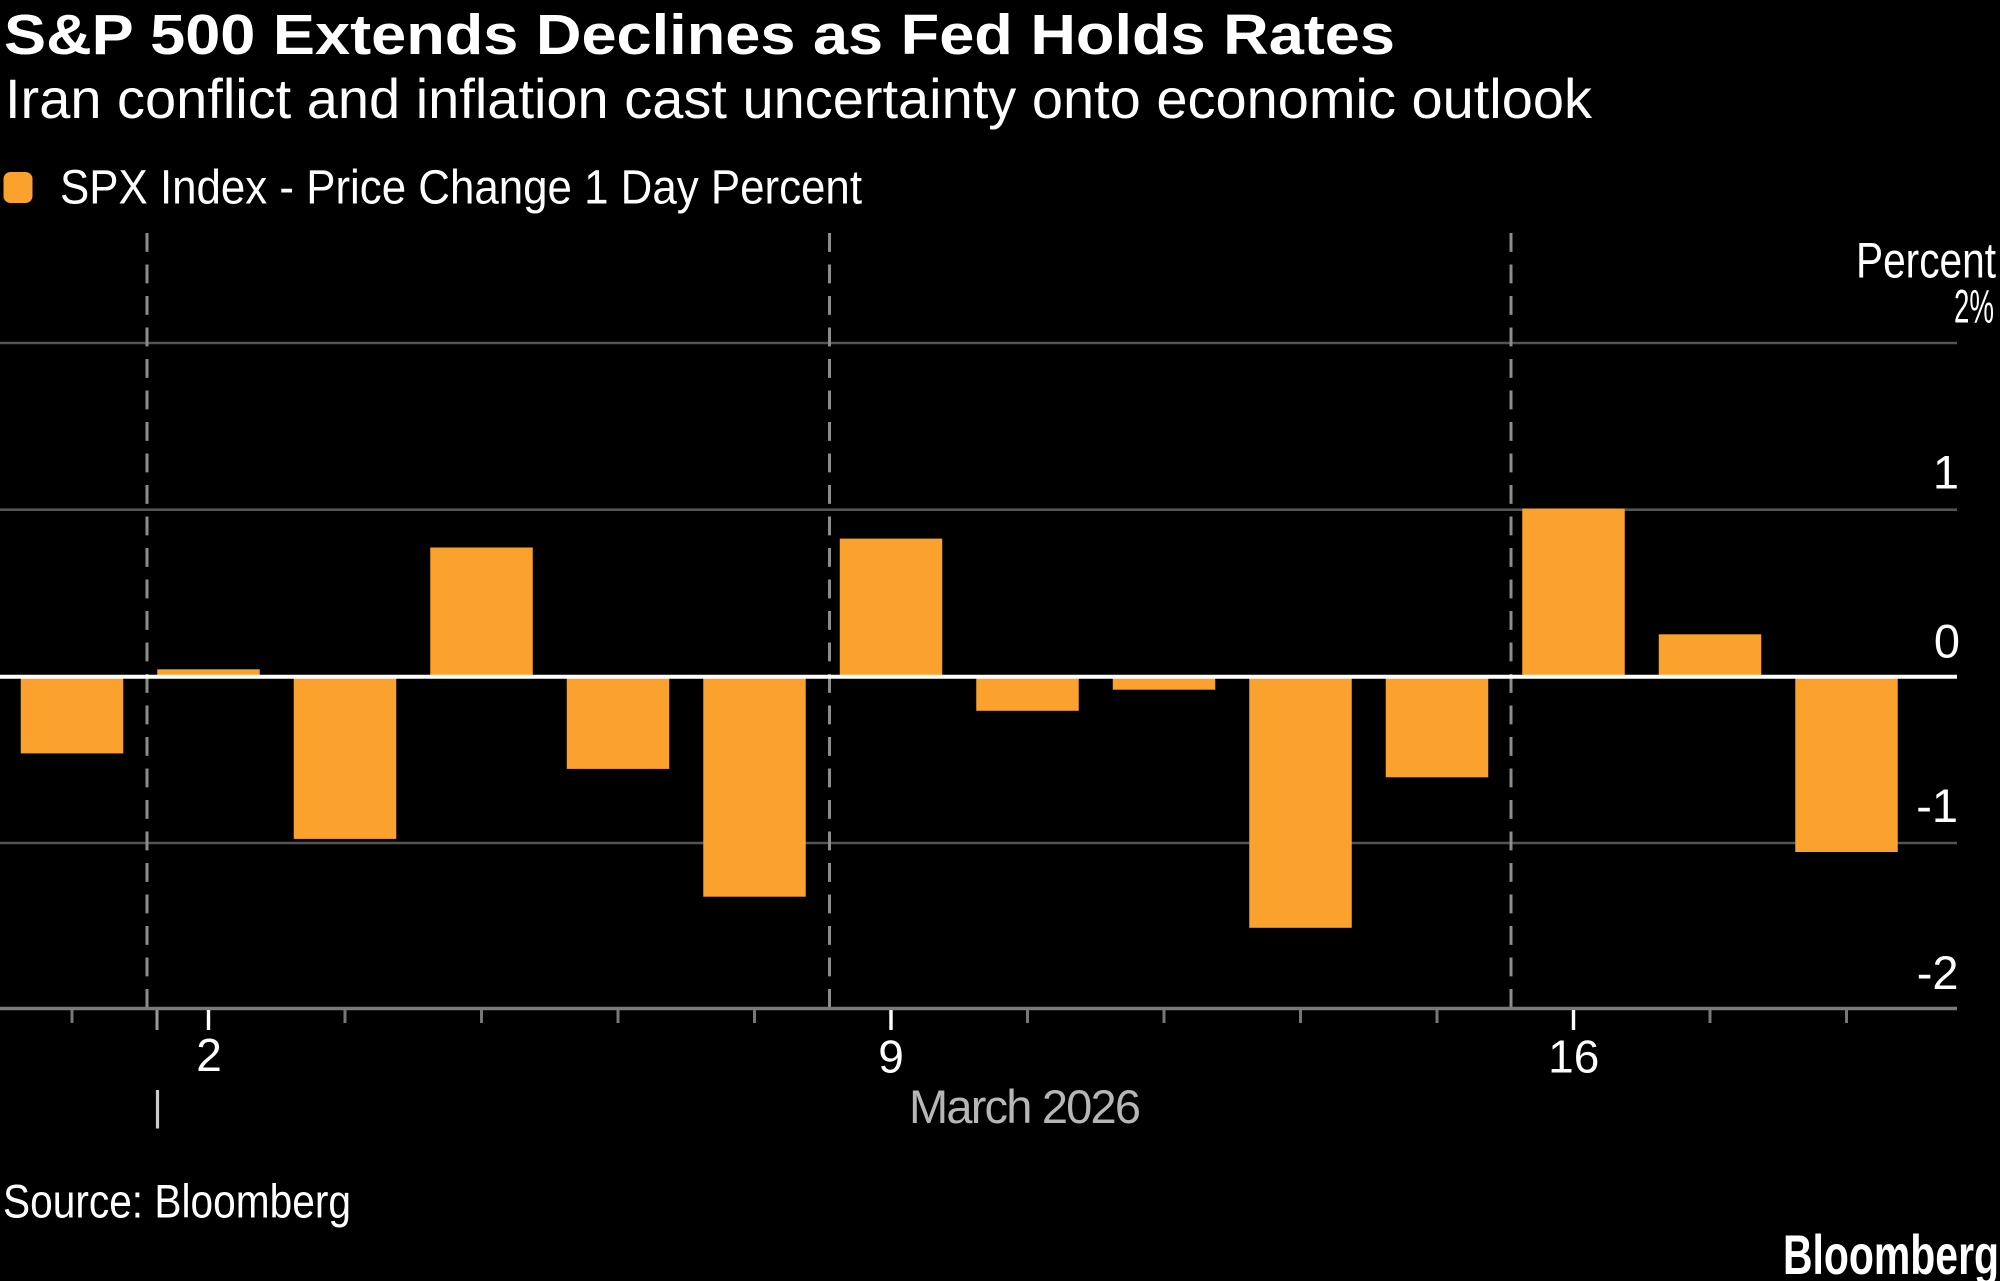 The width and height of the screenshot is (2000, 1281). Describe the element at coordinates (1974, 306) in the screenshot. I see `svg-text: 2%` at that location.